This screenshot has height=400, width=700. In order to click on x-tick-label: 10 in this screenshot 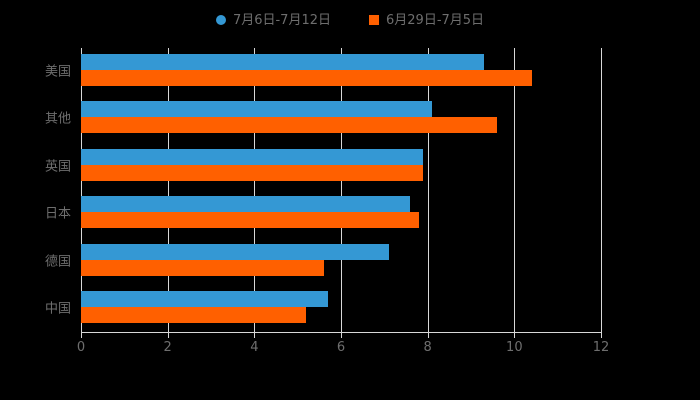, I will do `click(514, 347)`.